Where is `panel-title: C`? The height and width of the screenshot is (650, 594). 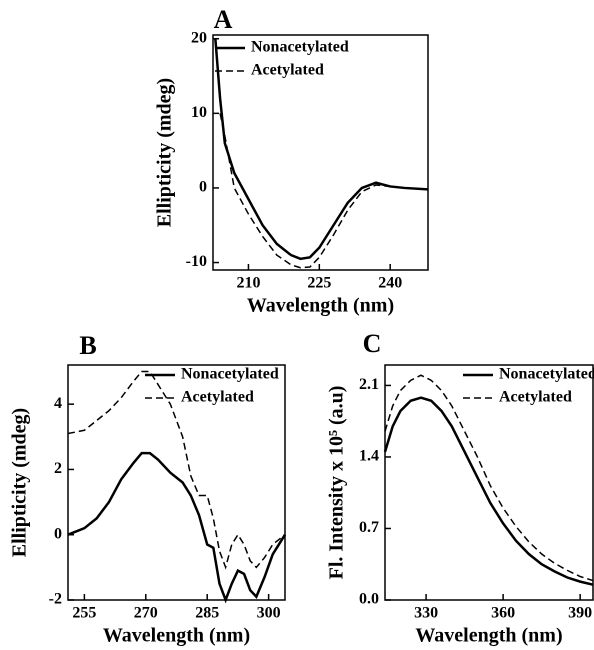 panel-title: C is located at coordinates (372, 343).